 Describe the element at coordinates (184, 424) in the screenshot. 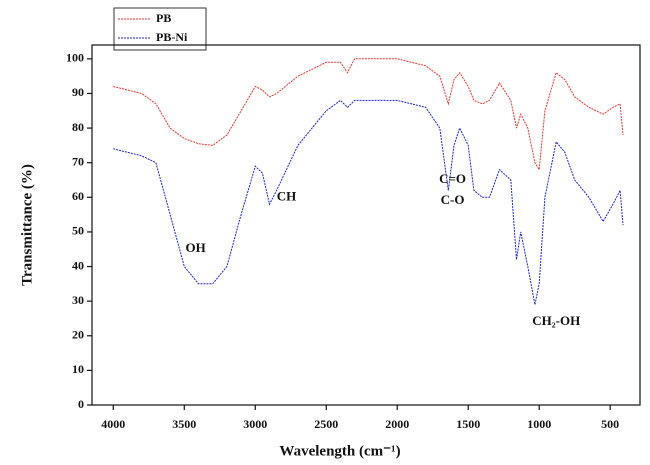

I see `x-tick-label: 3500` at that location.